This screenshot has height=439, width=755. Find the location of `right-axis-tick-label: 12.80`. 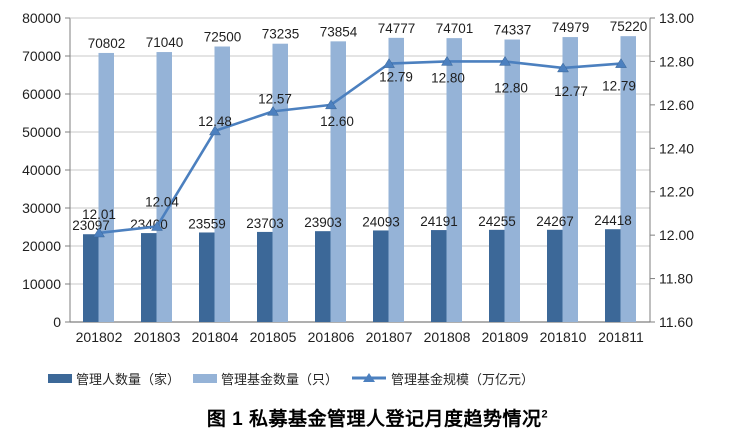

right-axis-tick-label: 12.80 is located at coordinates (676, 61).